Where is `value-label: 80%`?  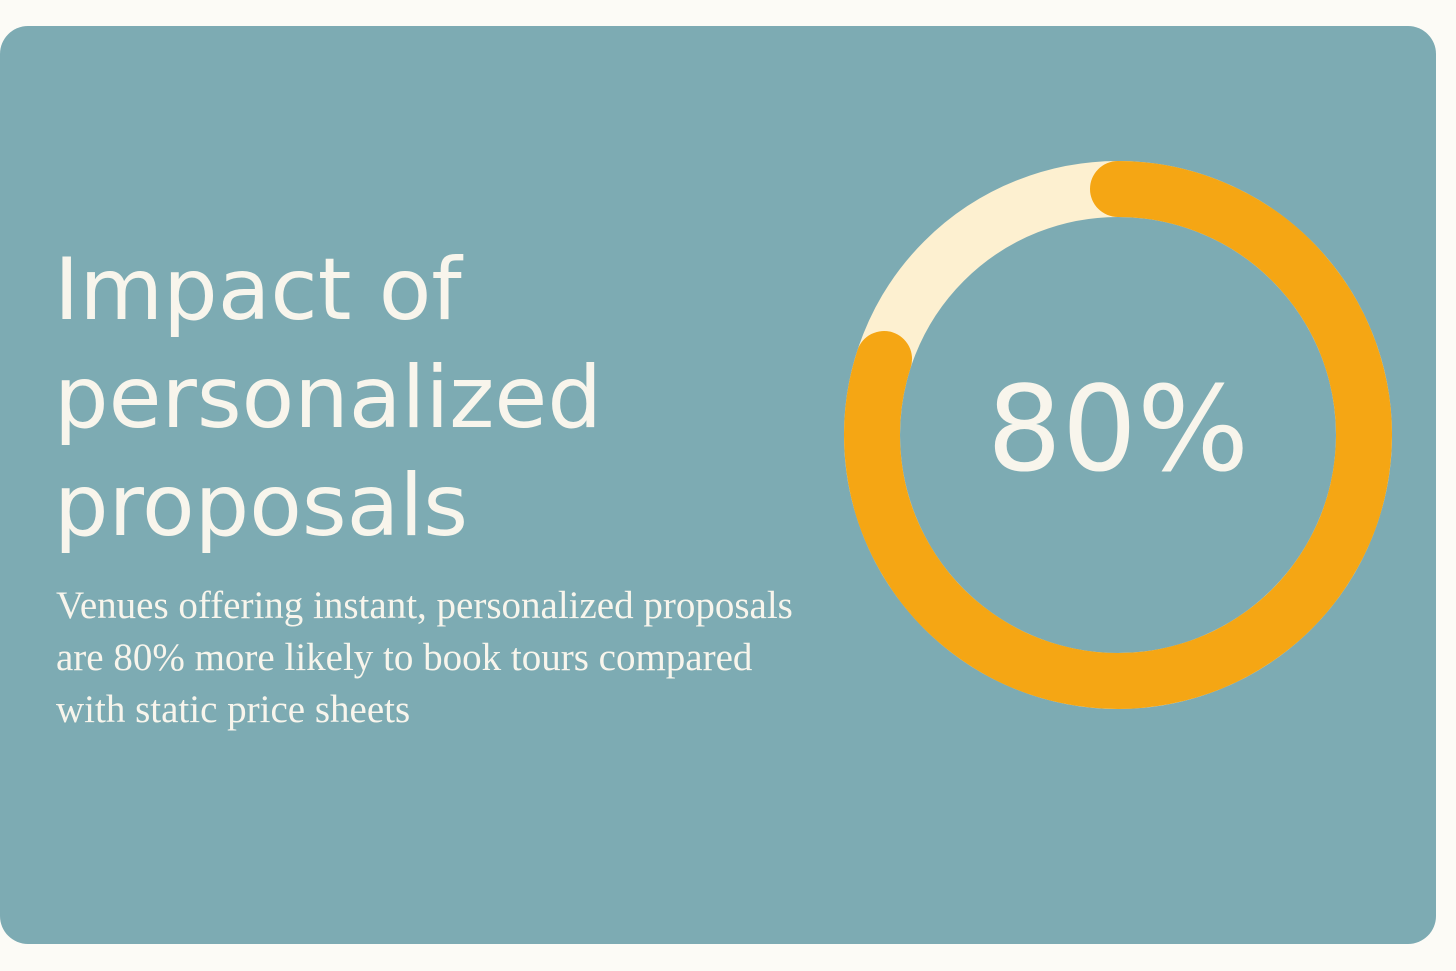 value-label: 80% is located at coordinates (1118, 429).